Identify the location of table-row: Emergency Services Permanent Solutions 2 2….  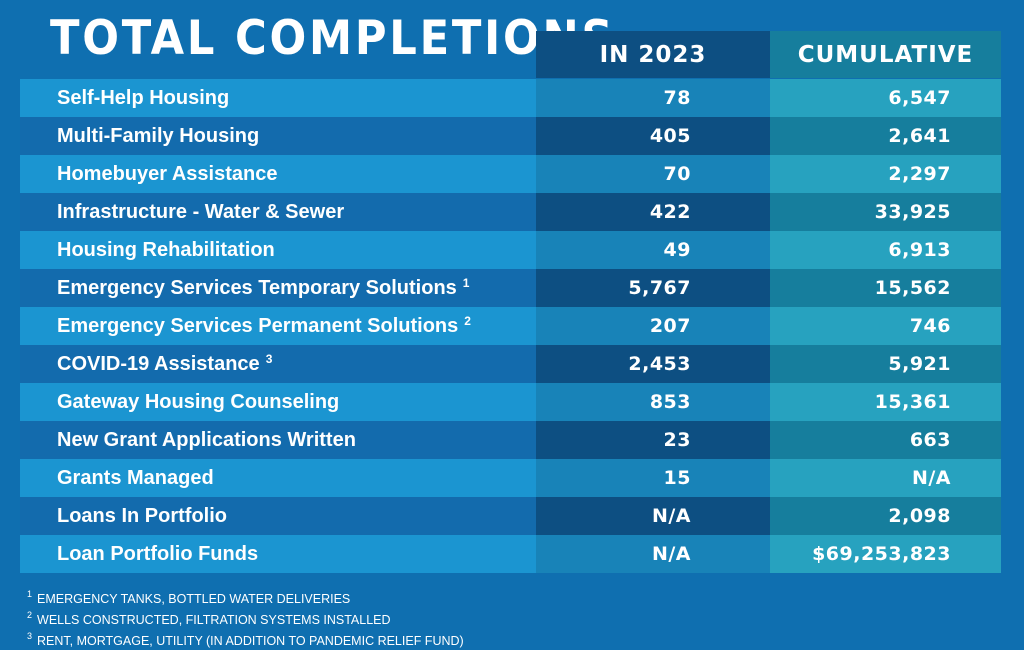
(510, 326).